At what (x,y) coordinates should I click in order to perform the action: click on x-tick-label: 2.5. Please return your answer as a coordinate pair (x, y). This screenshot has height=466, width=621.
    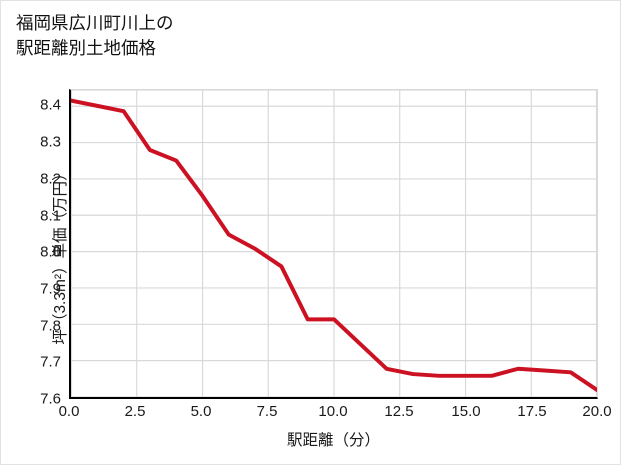
    Looking at the image, I should click on (135, 411).